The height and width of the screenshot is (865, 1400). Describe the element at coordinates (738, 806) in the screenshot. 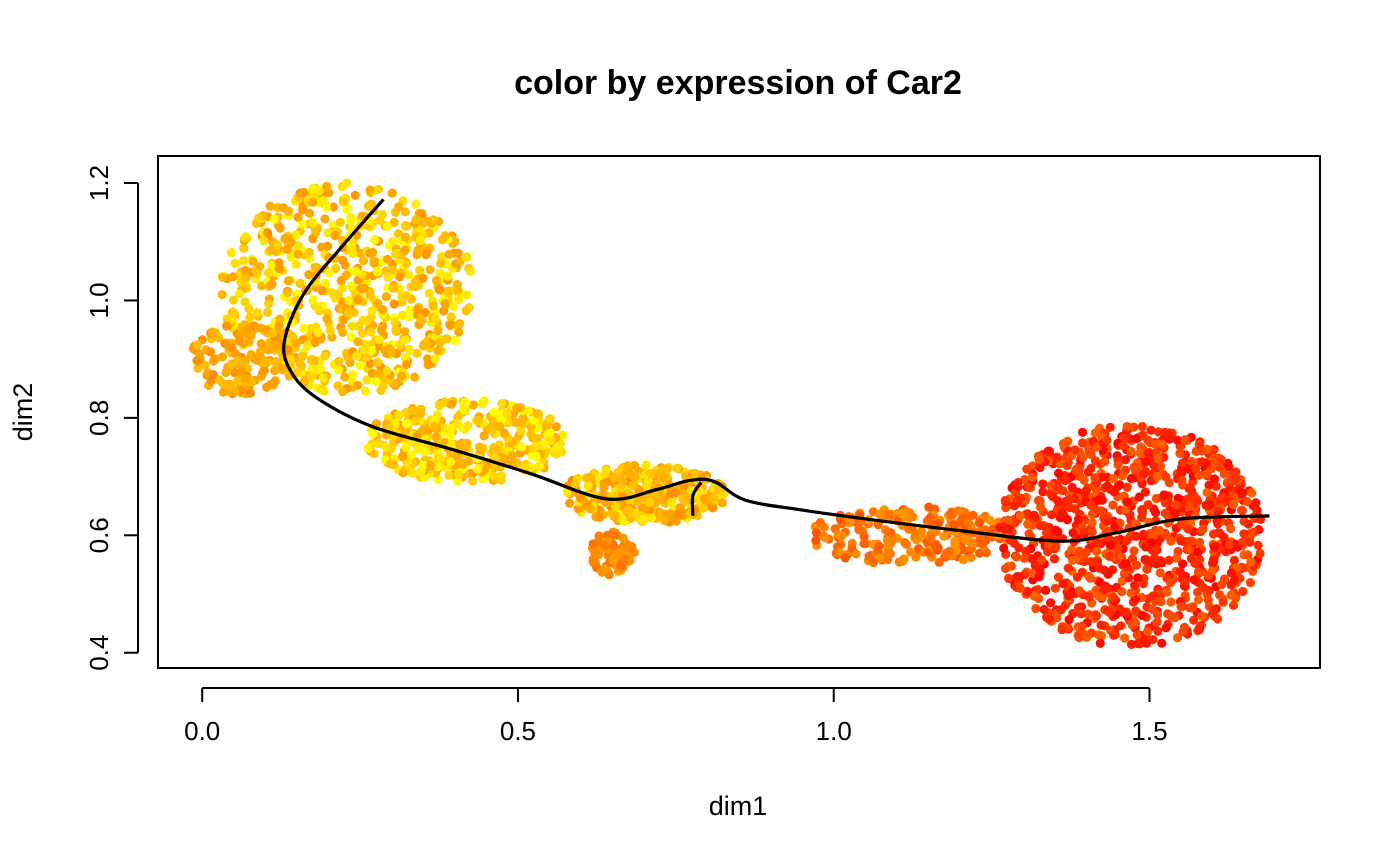

I see `x-axis-label: dim1` at that location.